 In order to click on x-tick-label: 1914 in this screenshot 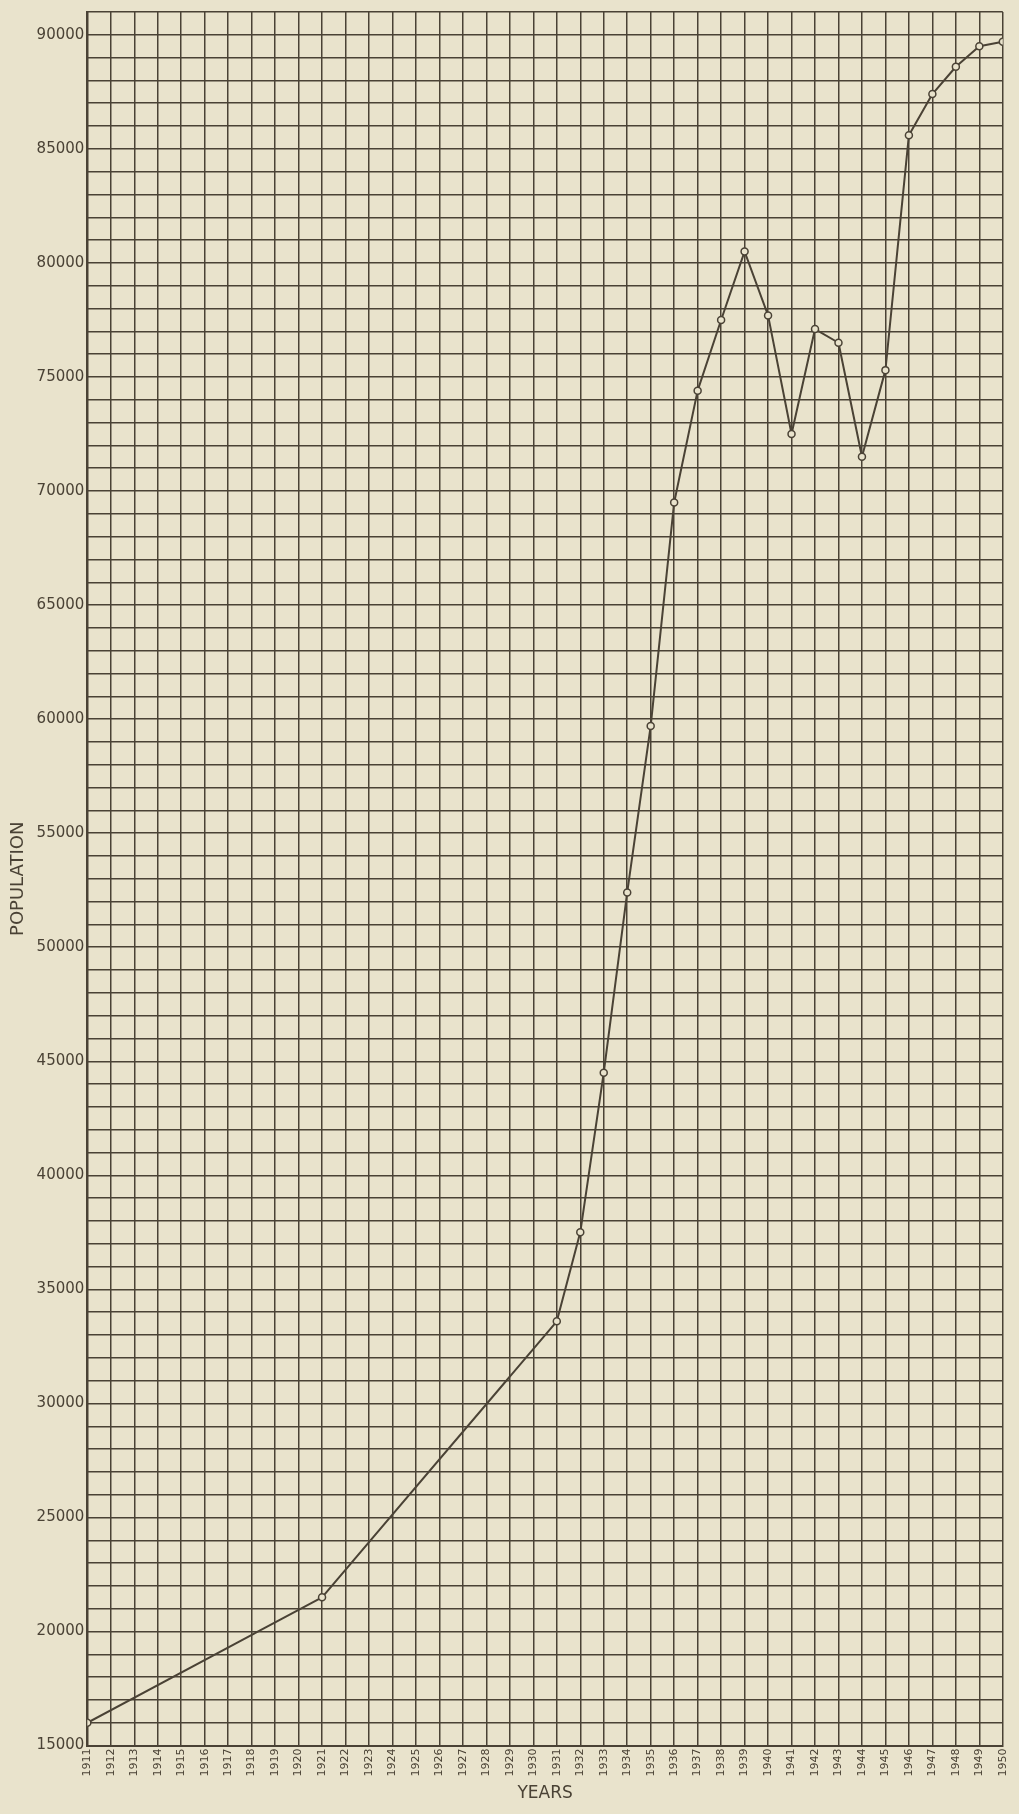, I will do `click(157, 1762)`.